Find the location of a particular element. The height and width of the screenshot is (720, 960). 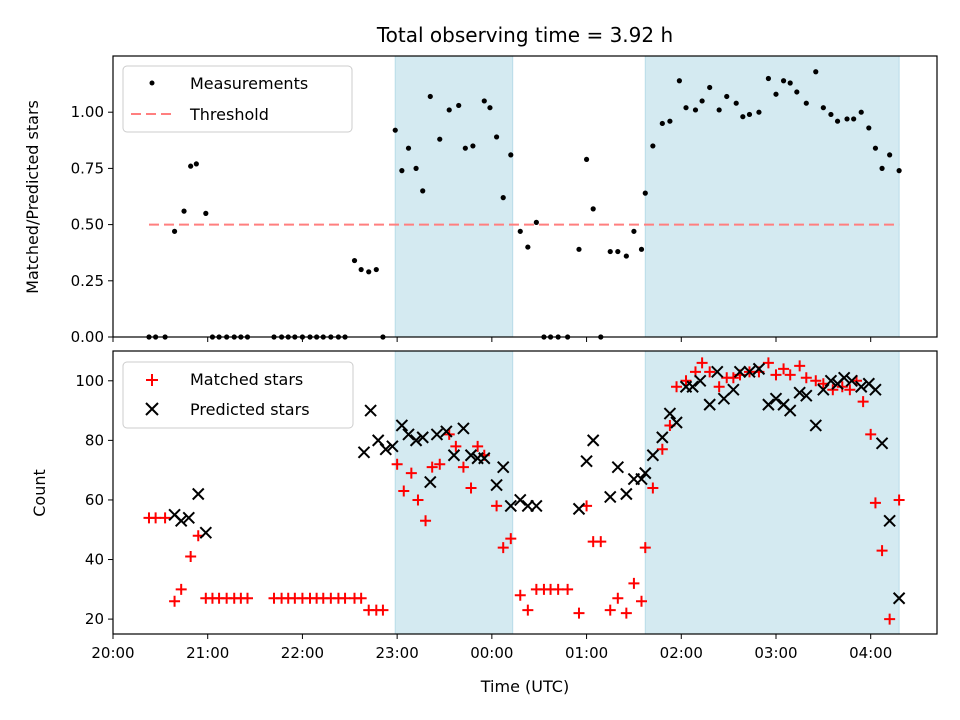

bottom-legend-box is located at coordinates (238, 395).